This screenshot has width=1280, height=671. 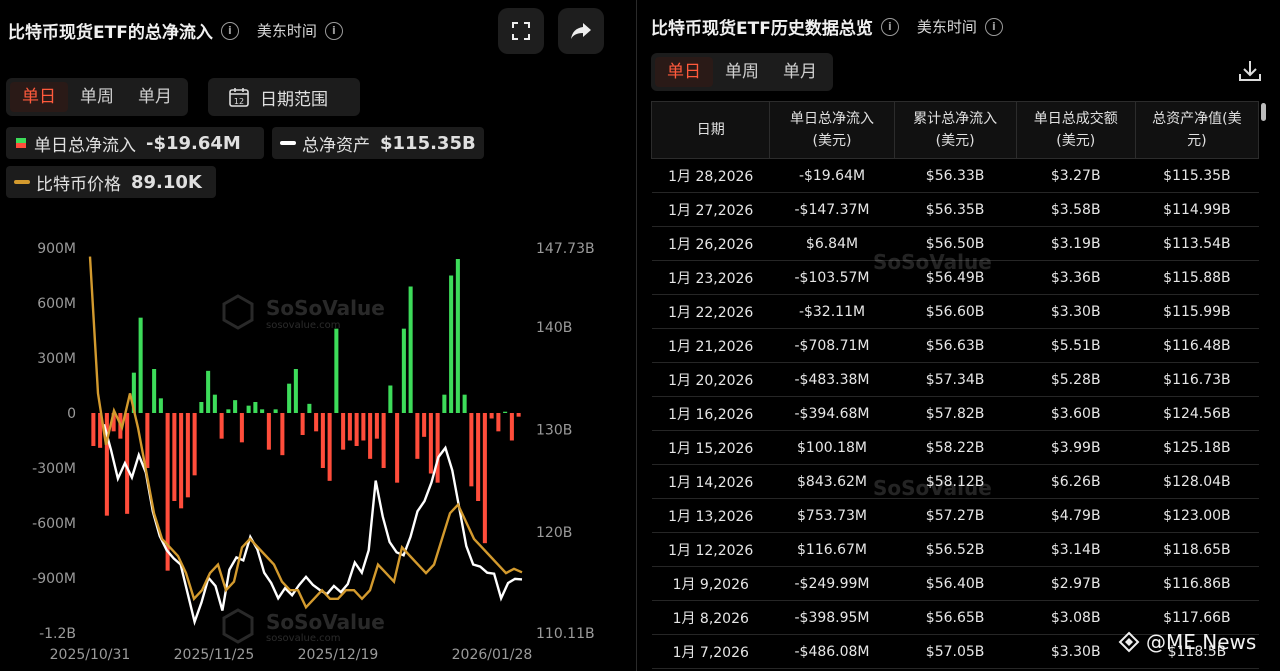 I want to click on cell-date: 1月 13,2026, so click(x=710, y=515).